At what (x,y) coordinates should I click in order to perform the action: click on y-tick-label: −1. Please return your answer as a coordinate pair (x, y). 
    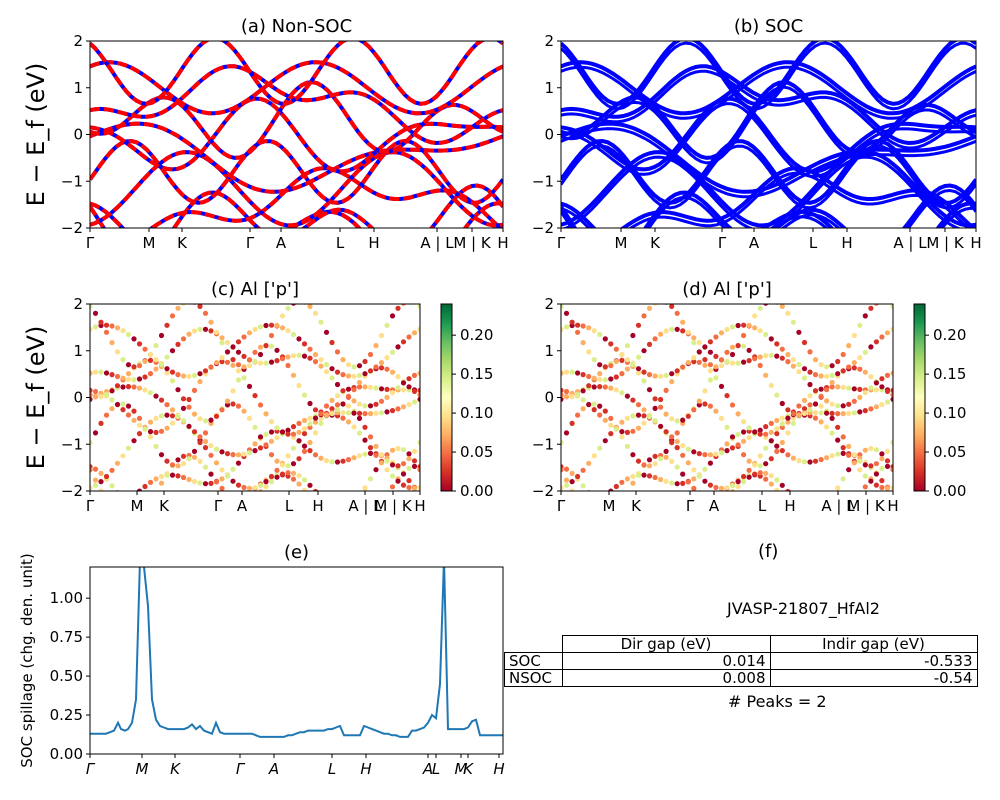
    Looking at the image, I should click on (72, 444).